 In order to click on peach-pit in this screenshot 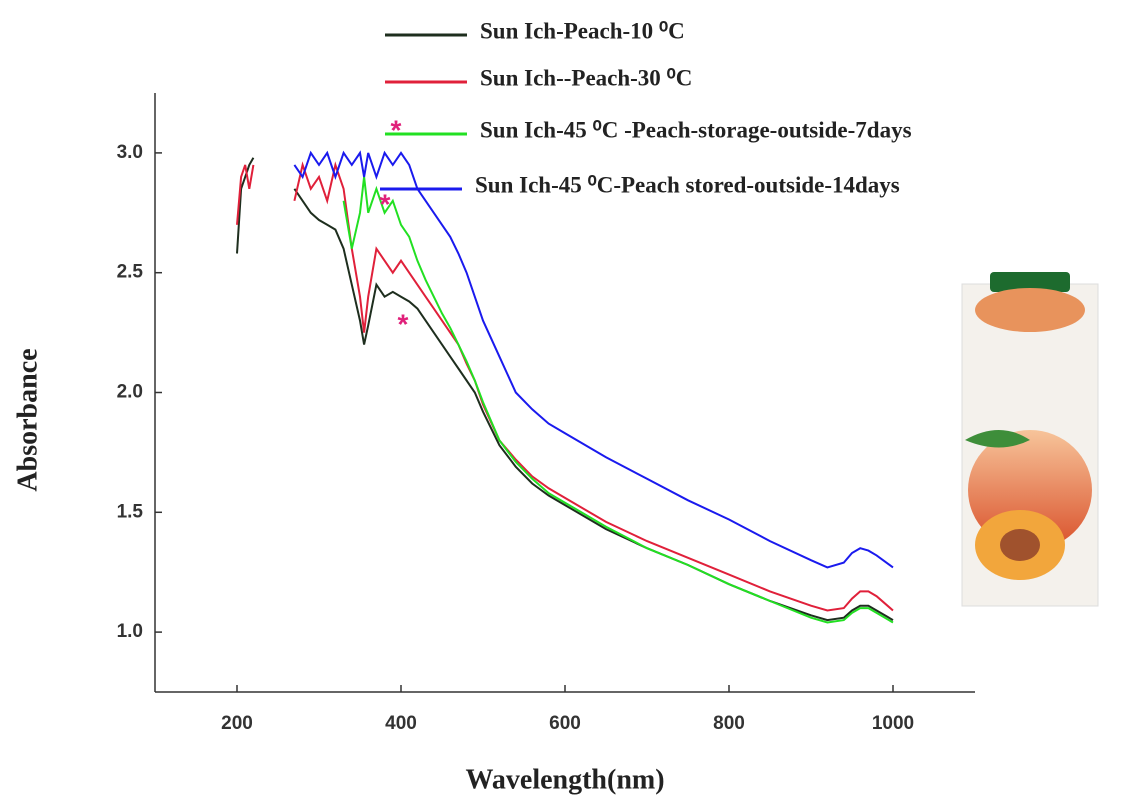, I will do `click(1020, 545)`.